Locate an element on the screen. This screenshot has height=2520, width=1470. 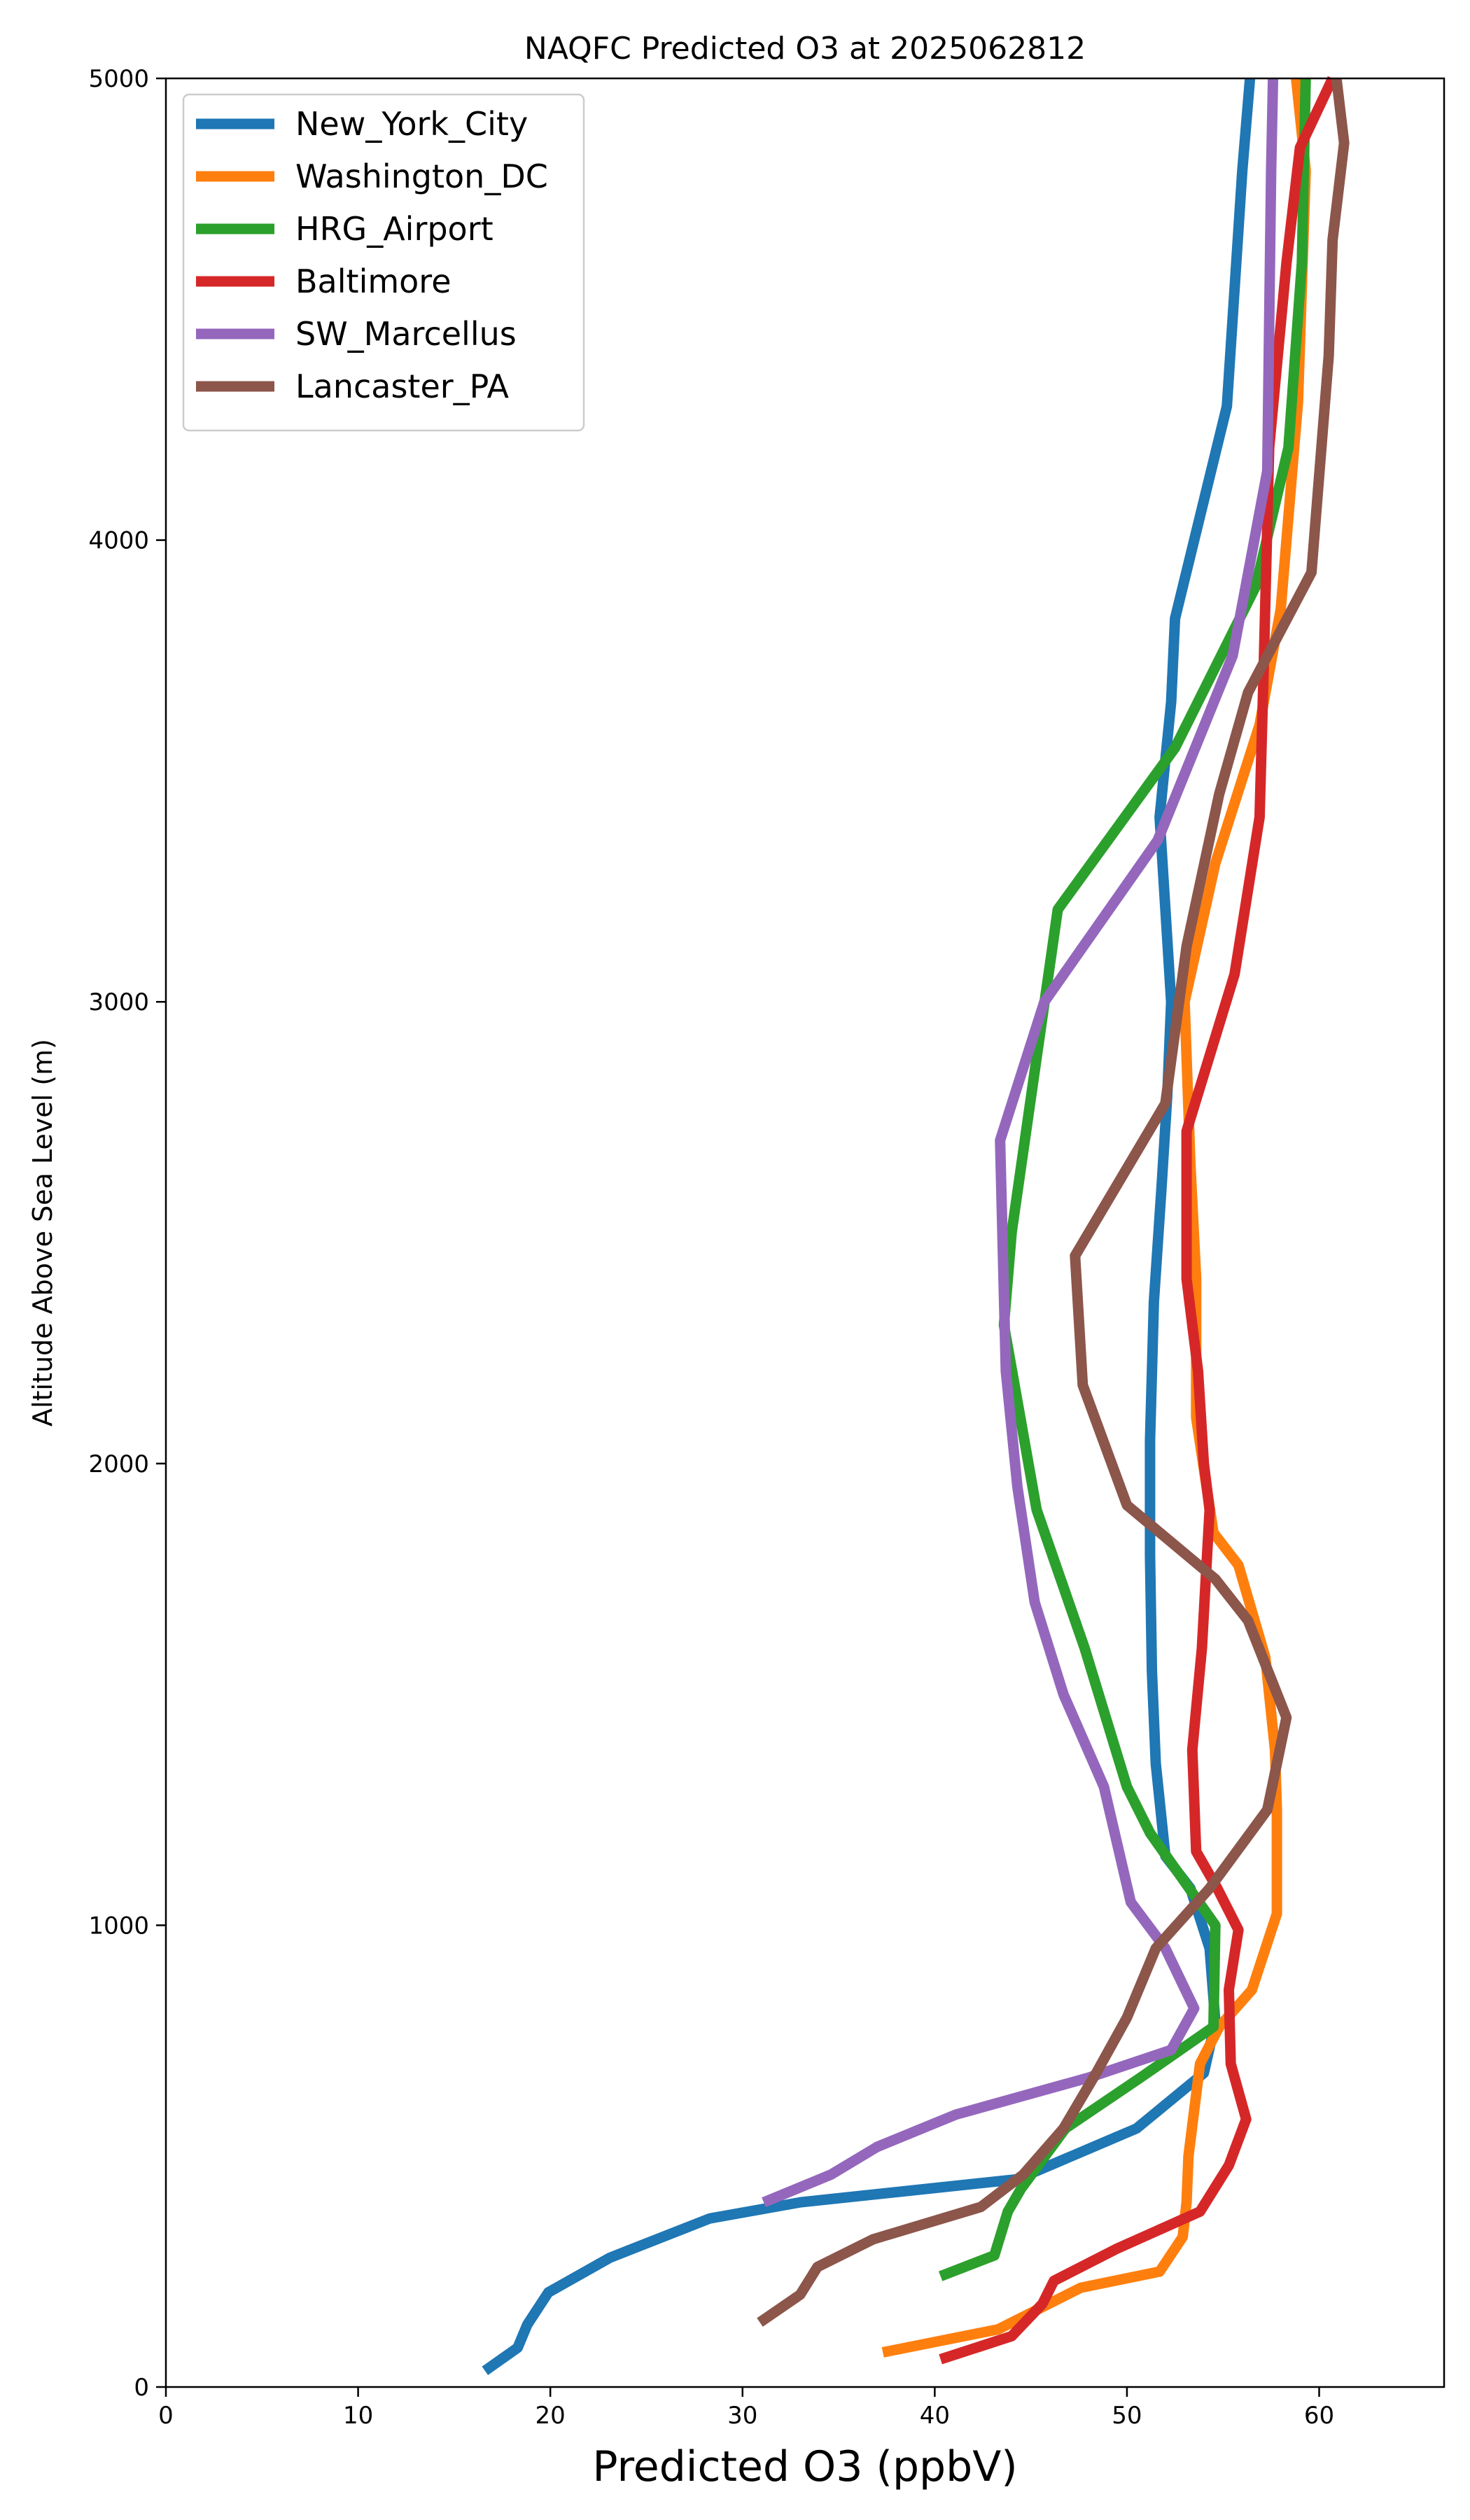
y-tick-label: 4000 is located at coordinates (118, 541).